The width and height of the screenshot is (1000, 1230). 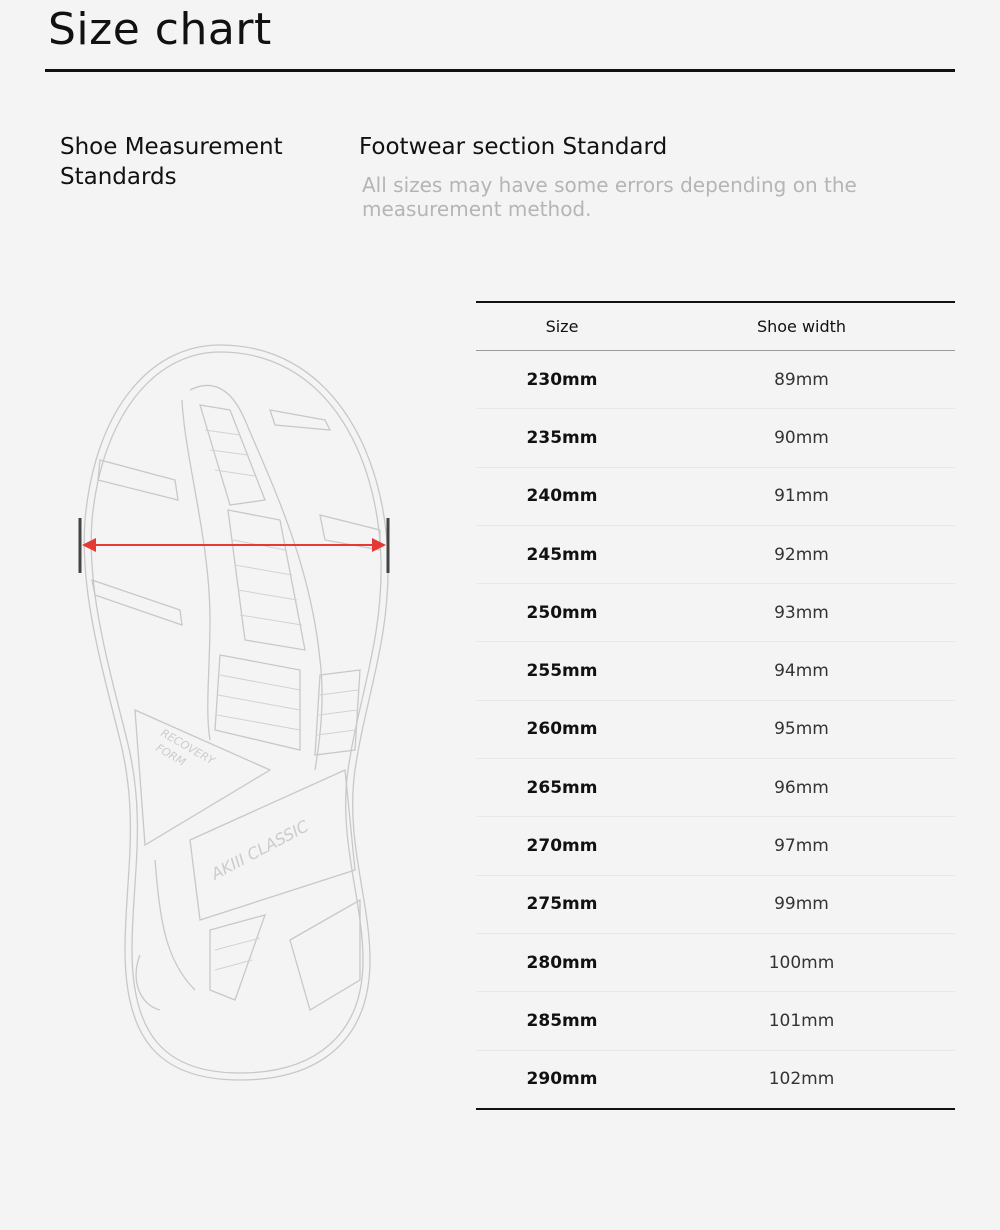 I want to click on table-row: 270mm 97mm, so click(x=715, y=846).